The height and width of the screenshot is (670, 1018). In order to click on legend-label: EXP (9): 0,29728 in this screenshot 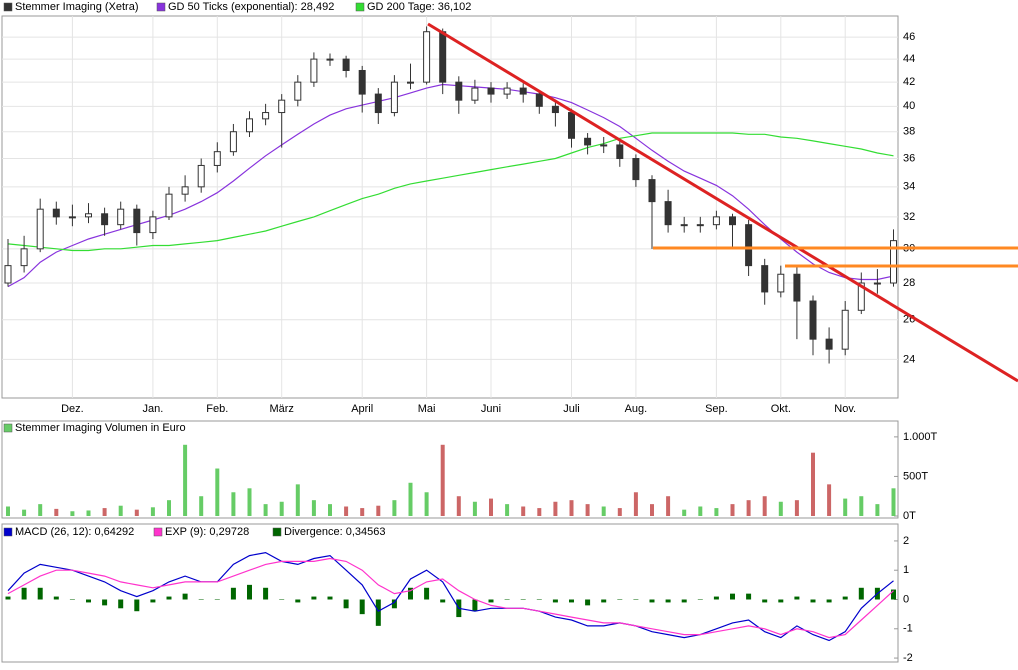, I will do `click(207, 532)`.